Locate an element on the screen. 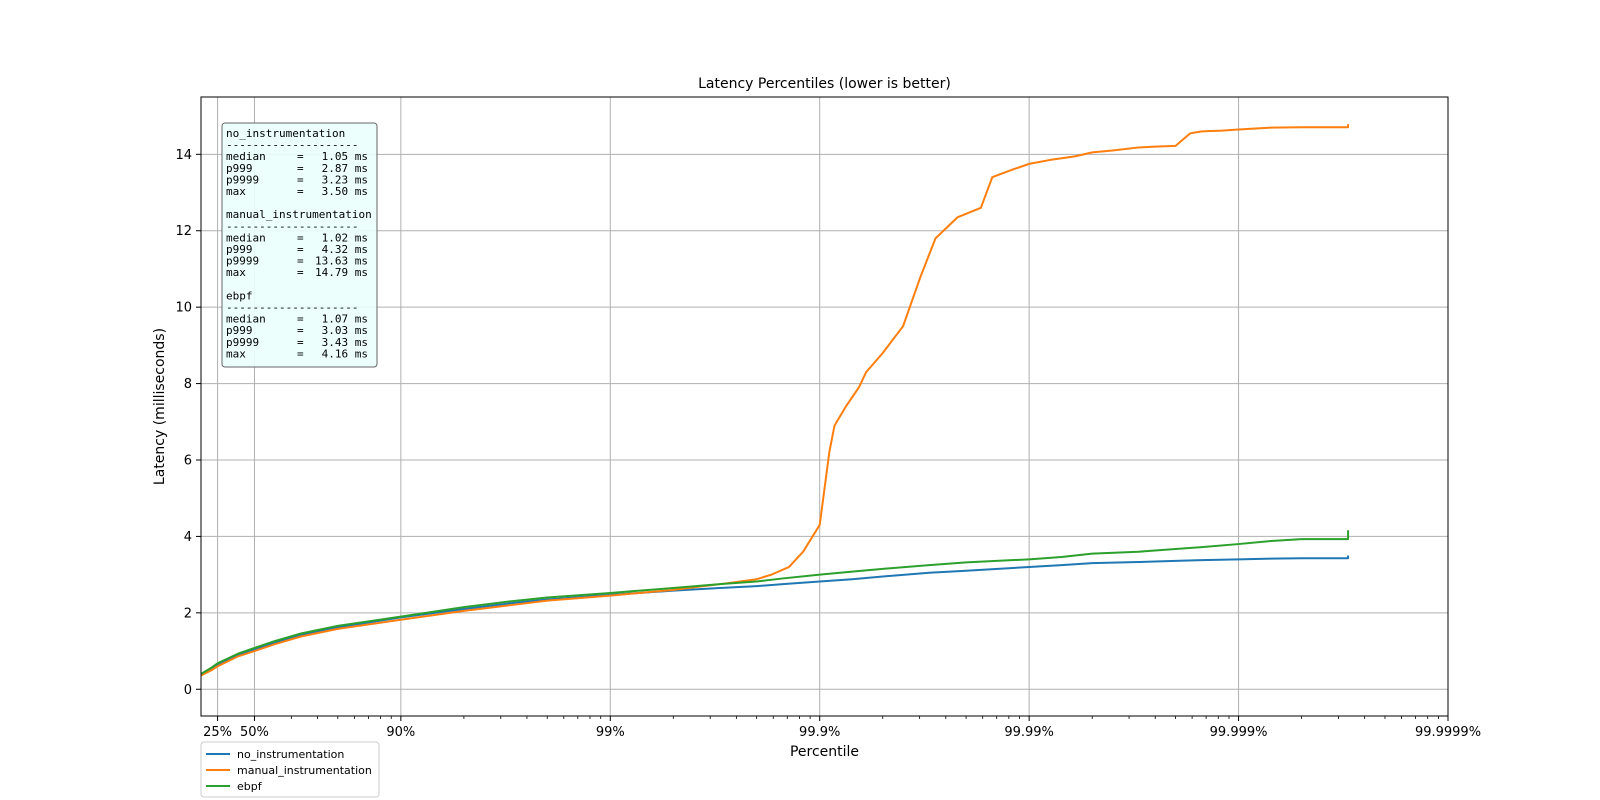 The height and width of the screenshot is (800, 1600). x-tick-label: 90% is located at coordinates (400, 732).